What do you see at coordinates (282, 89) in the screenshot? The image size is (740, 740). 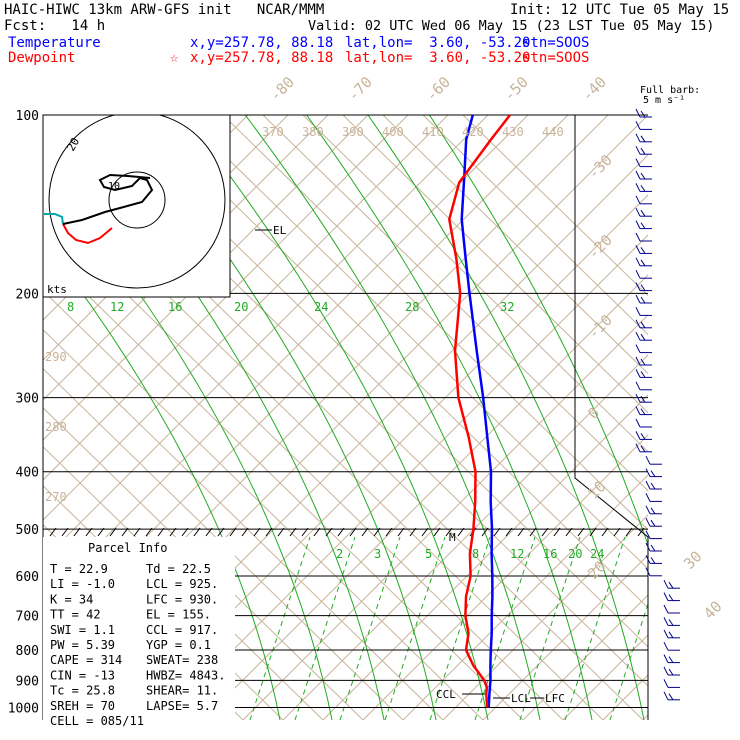 I see `temp-top-label: -80` at bounding box center [282, 89].